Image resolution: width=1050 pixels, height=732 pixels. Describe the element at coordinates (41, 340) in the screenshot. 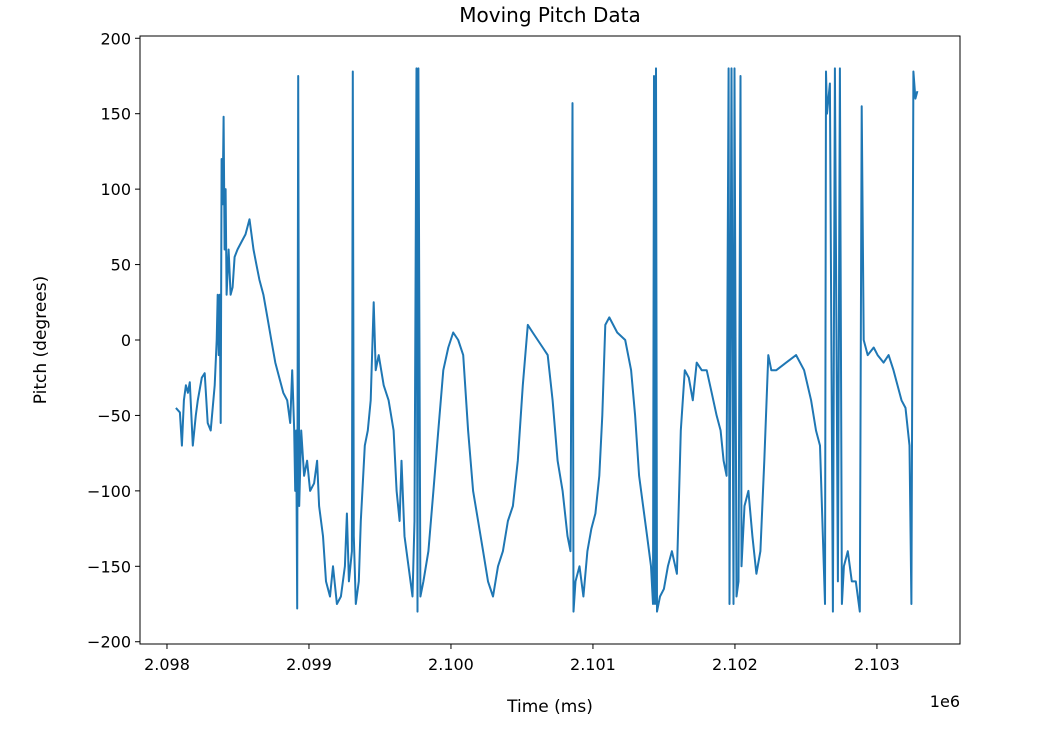

I see `y-axis-label: Pitch (degrees)` at that location.